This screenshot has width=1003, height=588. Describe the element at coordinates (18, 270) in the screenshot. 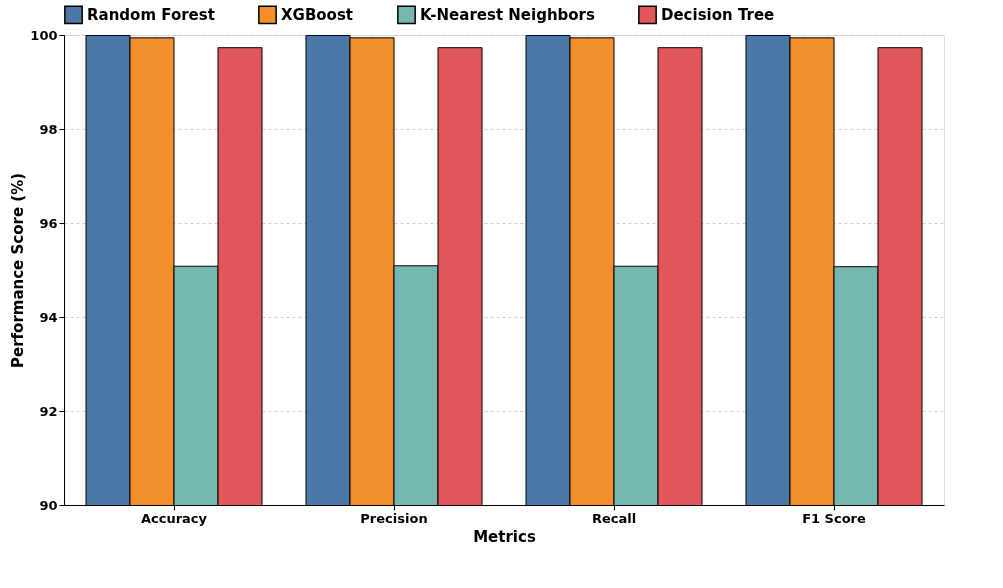

I see `y-axis-title: Performance Score (%)` at that location.